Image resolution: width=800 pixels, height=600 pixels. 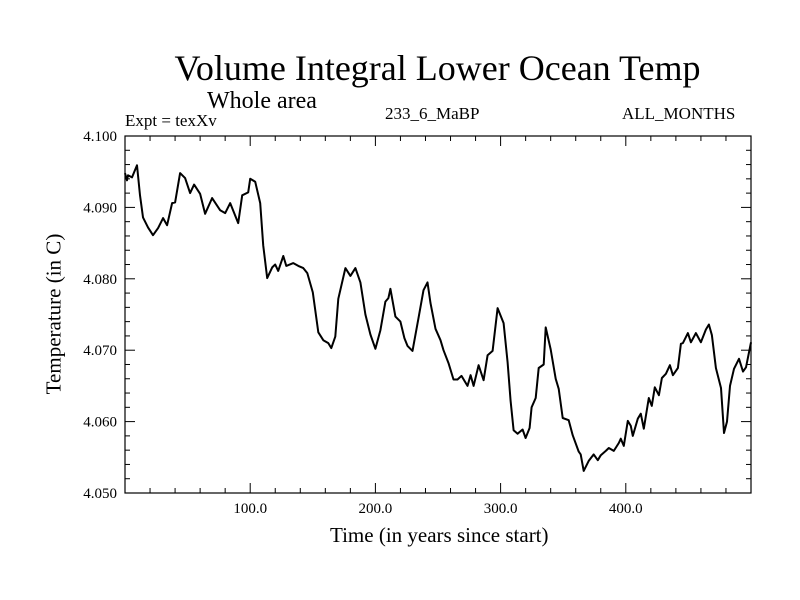 What do you see at coordinates (679, 113) in the screenshot?
I see `period-label: ALL_MONTHS` at bounding box center [679, 113].